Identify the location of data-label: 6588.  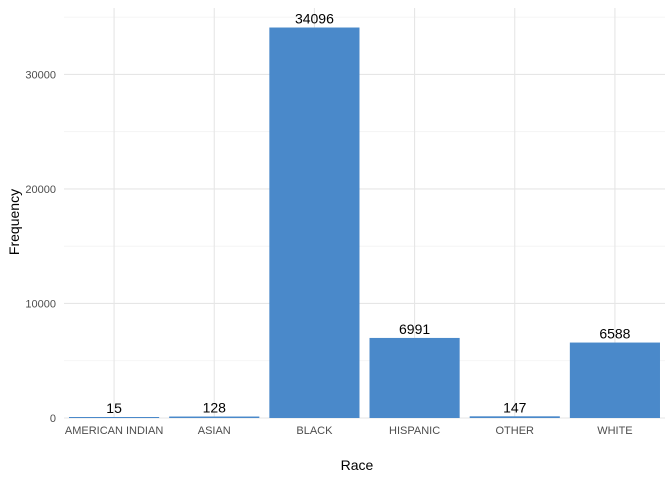
(614, 334).